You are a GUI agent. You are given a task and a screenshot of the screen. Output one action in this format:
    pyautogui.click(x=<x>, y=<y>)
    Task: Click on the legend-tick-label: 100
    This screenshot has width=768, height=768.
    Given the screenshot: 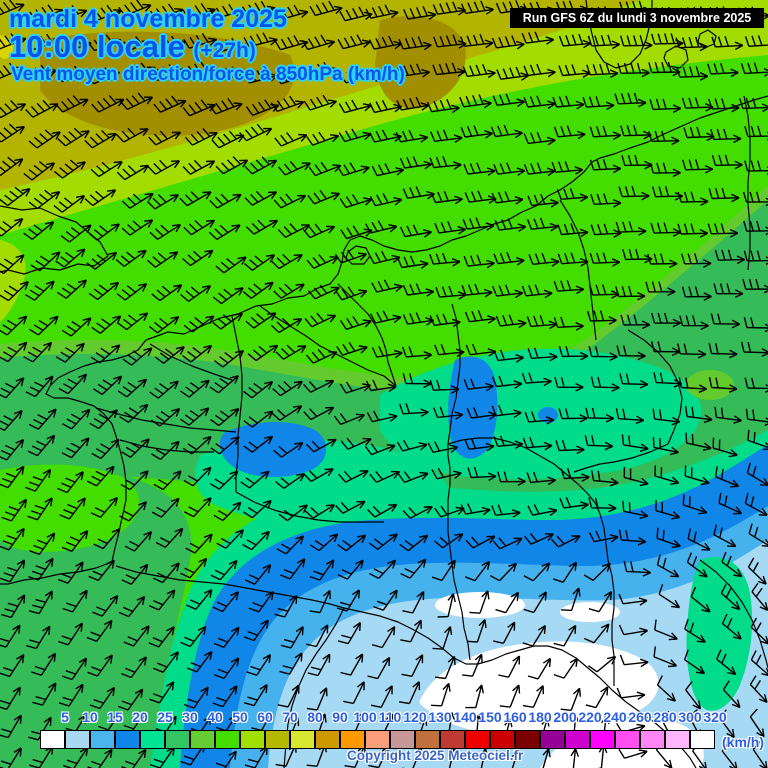 What is the action you would take?
    pyautogui.click(x=365, y=717)
    